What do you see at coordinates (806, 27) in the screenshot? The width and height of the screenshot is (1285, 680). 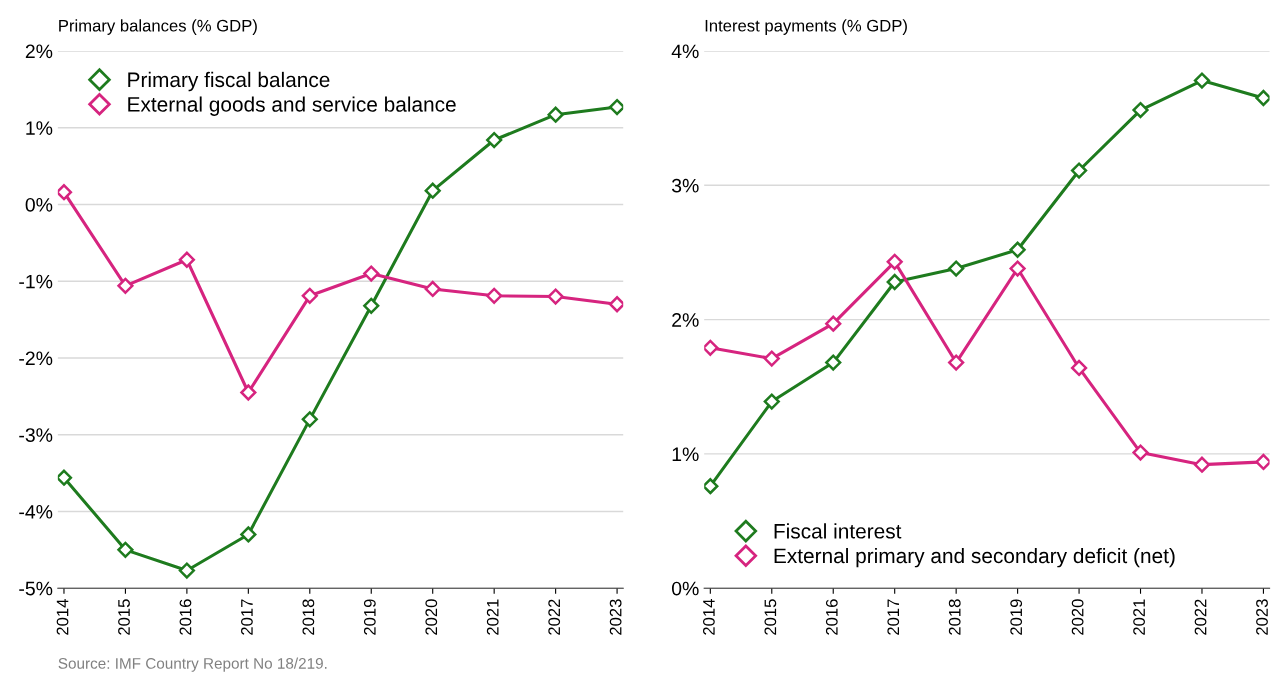 I see `y-axis-title: Interest payments (% GDP)` at bounding box center [806, 27].